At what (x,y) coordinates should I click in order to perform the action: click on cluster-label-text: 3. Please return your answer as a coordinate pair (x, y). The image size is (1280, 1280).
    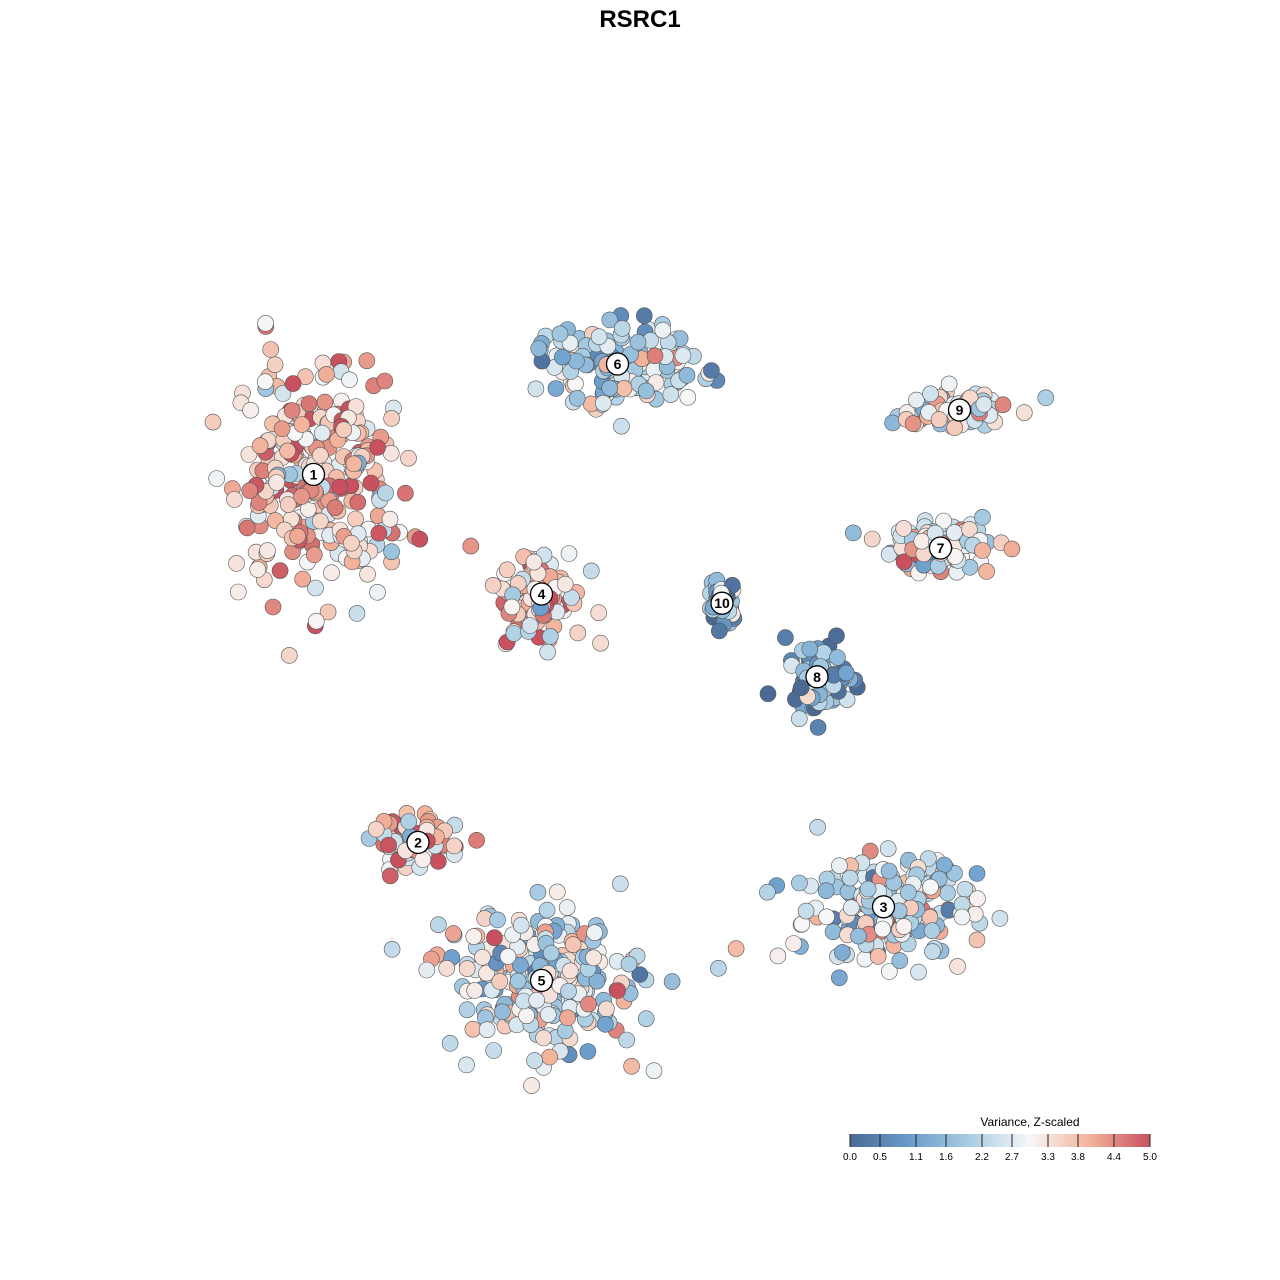
    Looking at the image, I should click on (884, 907).